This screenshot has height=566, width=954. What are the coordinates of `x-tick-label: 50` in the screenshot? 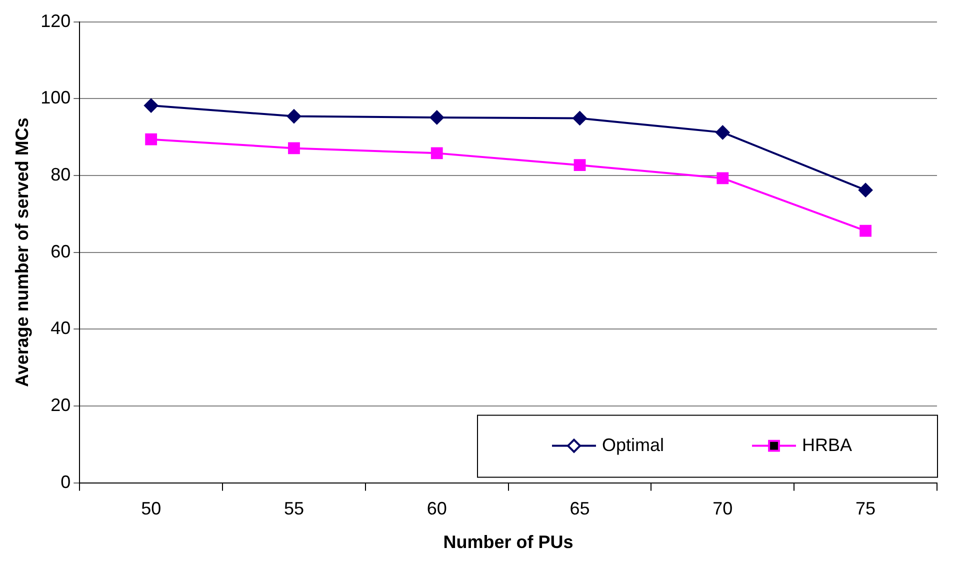 It's located at (151, 508).